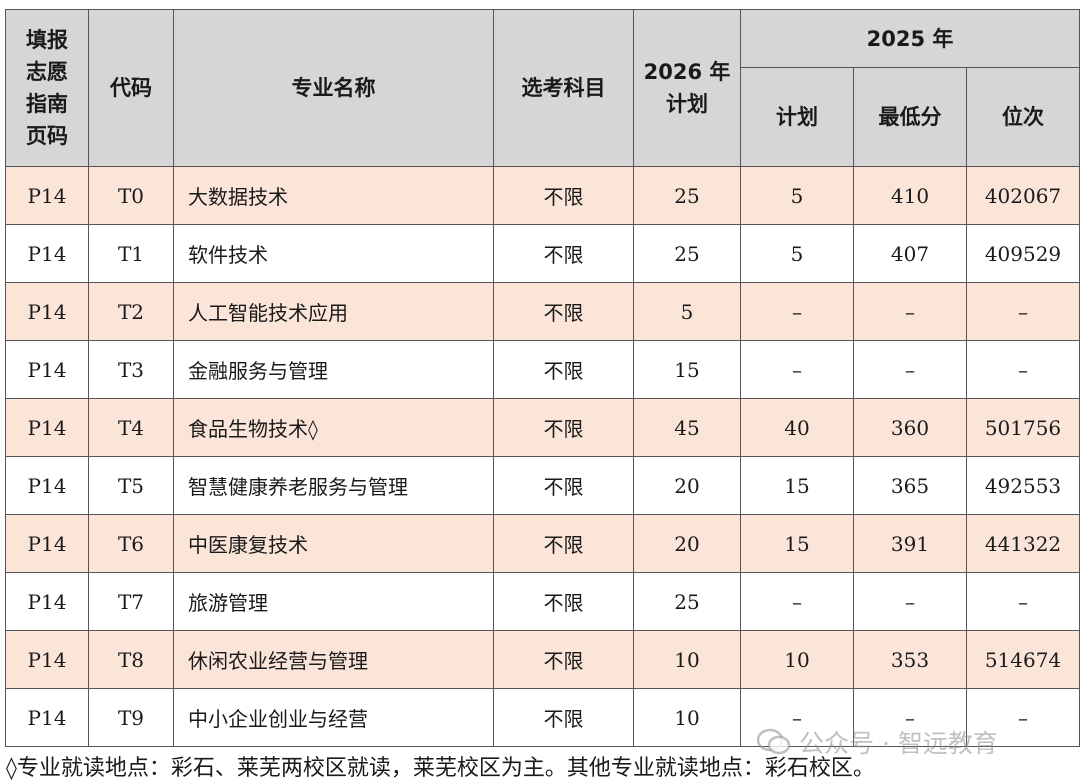 Image resolution: width=1080 pixels, height=784 pixels. I want to click on table-row: P14 T0 大数据技术 不限 25 5 410 402067, so click(542, 195).